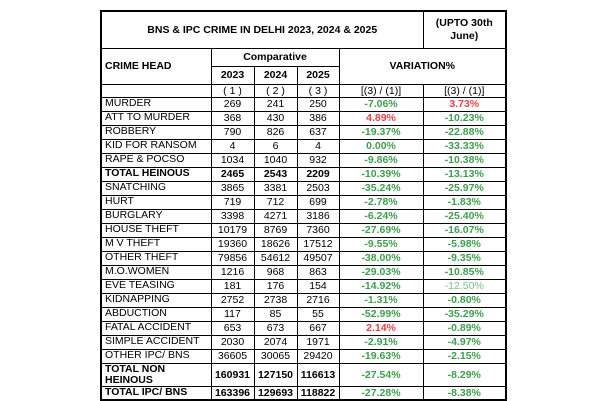  Describe the element at coordinates (275, 258) in the screenshot. I see `value-2024-cell: 54612` at that location.